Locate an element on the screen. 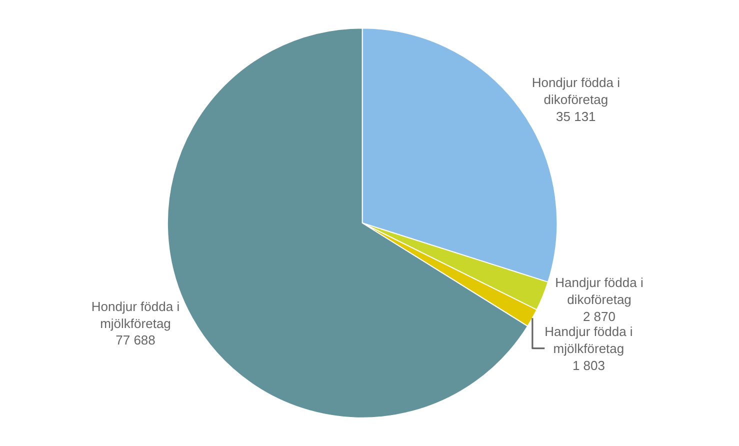  slice-label: Hondjur födda i dikoföretag is located at coordinates (576, 91).